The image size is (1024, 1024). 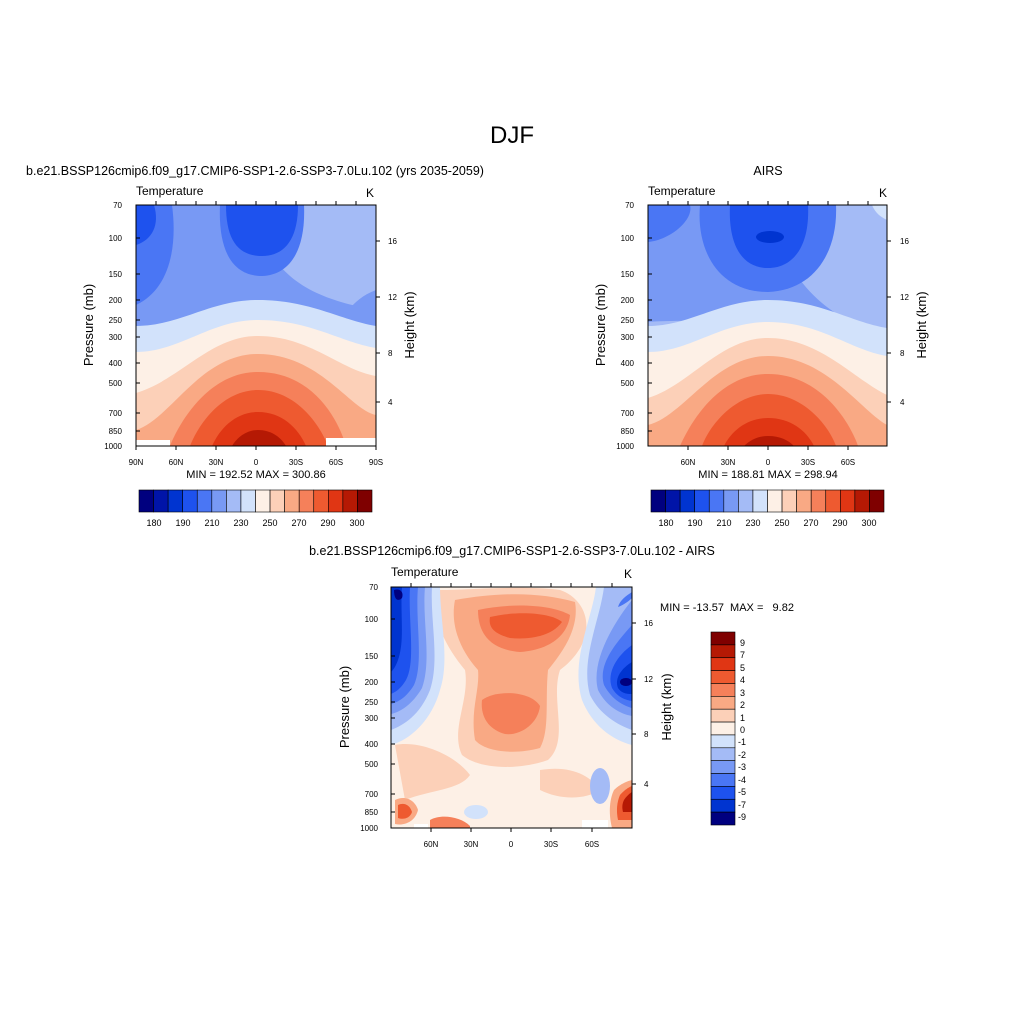 I want to click on y-axis-label: Pressure (mb), so click(x=344, y=707).